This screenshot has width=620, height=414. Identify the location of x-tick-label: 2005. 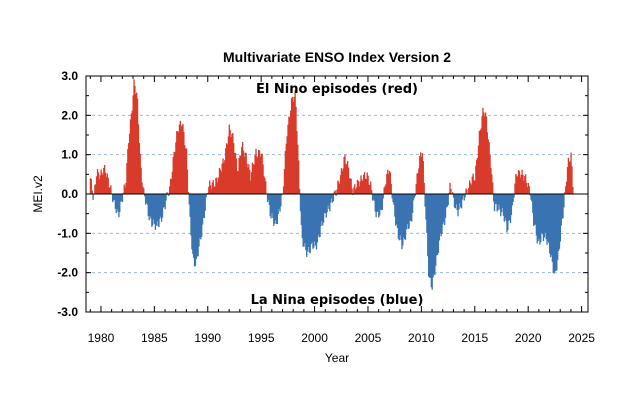
(368, 338).